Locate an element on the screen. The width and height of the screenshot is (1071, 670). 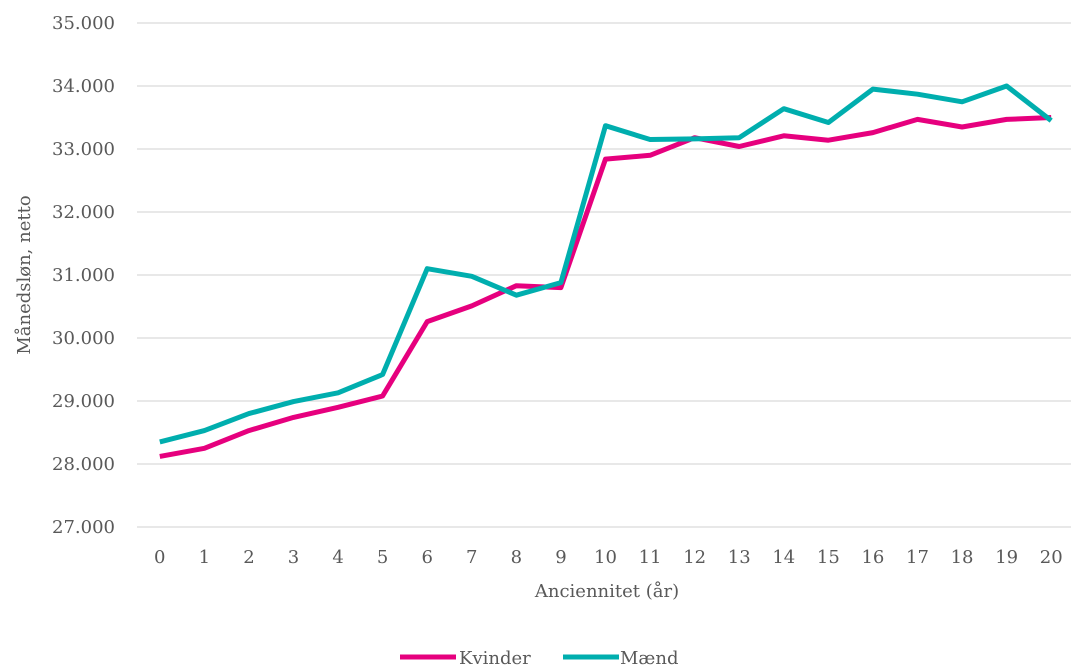
y-tick-label: 27.000 is located at coordinates (83, 527).